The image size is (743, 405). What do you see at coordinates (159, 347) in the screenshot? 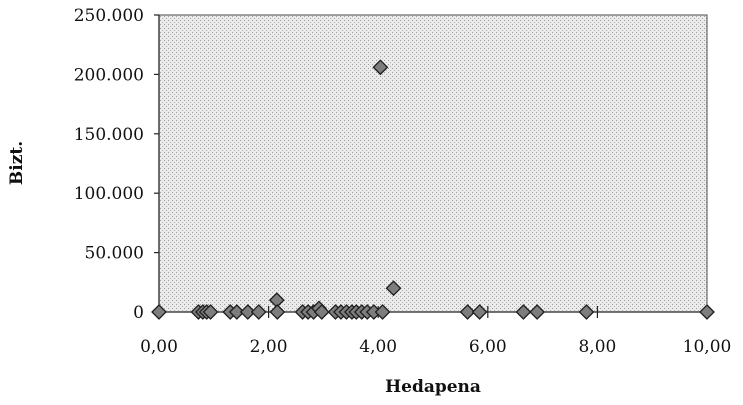
I see `x-tick-label: 0,00` at bounding box center [159, 347].